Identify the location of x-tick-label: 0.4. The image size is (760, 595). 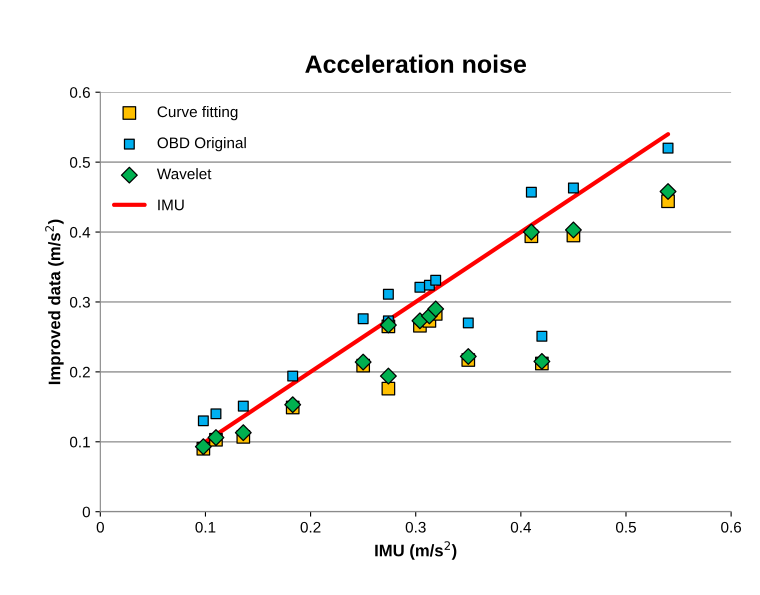
(521, 527).